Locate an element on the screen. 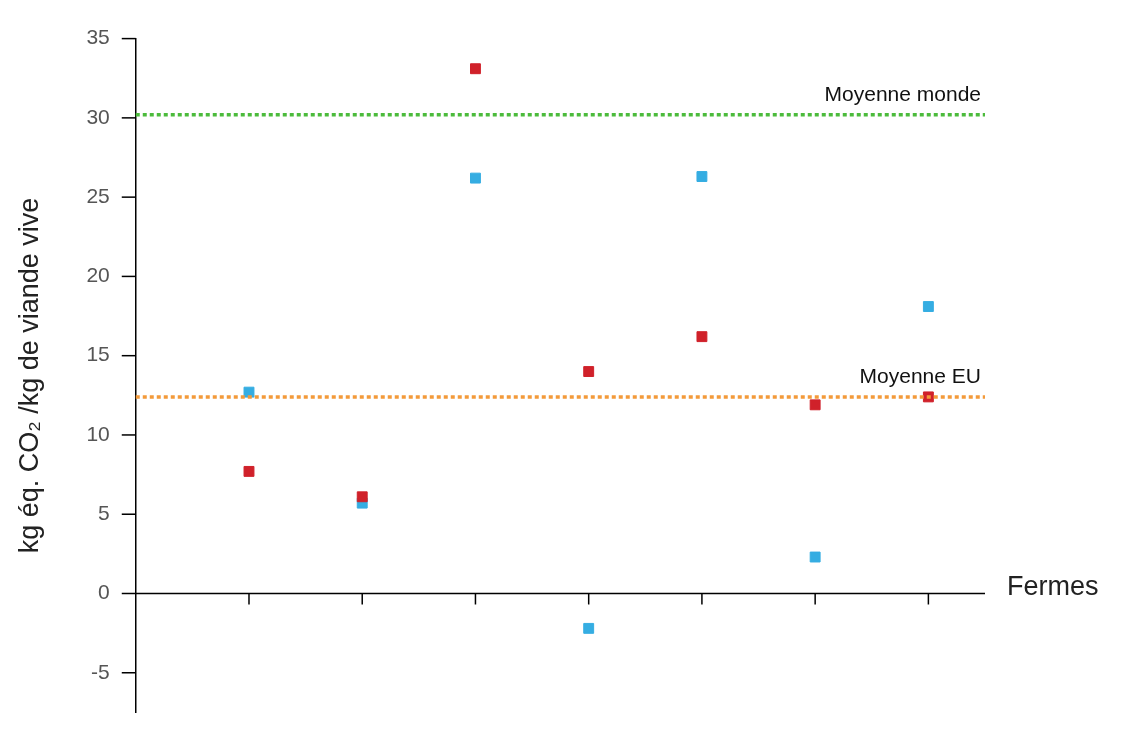  x-axis-title: Fermes is located at coordinates (1053, 585).